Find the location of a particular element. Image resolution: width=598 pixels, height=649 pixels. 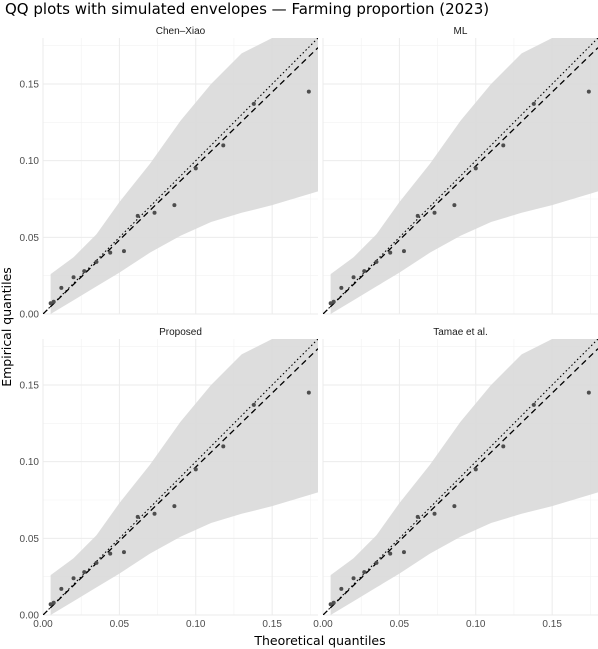

facet-strip-label: Tamae et al. is located at coordinates (460, 332).